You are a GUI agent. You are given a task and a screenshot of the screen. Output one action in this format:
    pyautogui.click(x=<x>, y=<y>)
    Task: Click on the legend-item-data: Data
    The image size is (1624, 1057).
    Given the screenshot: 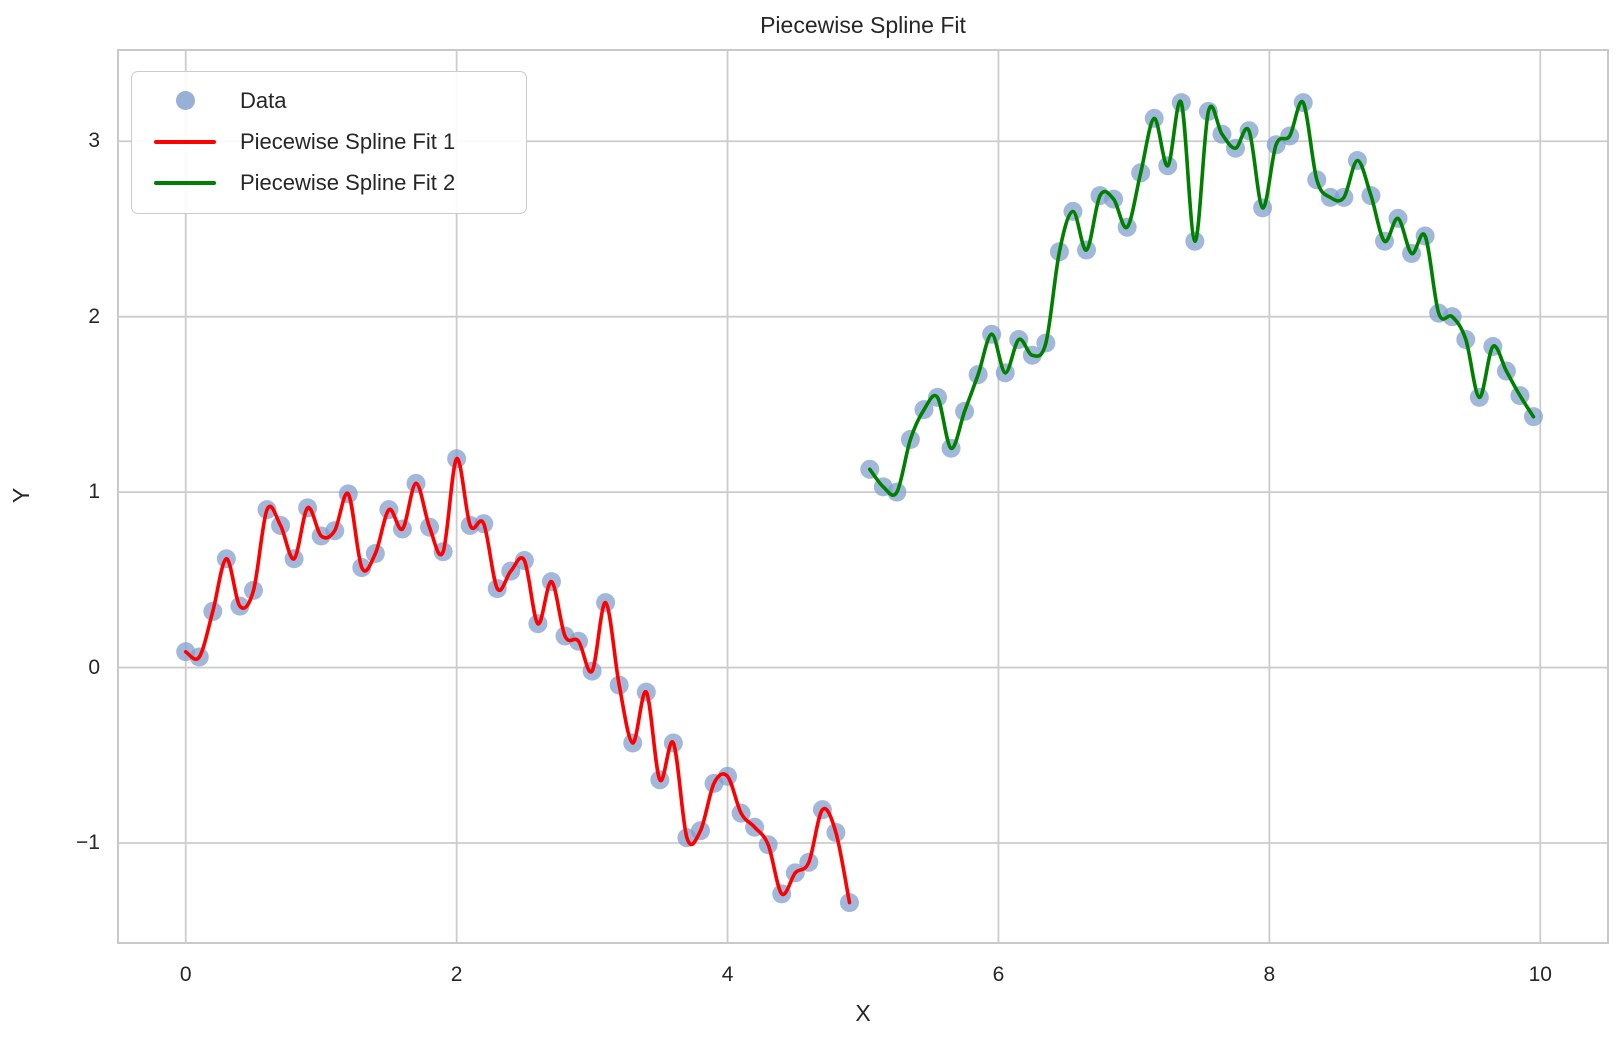 What is the action you would take?
    pyautogui.click(x=329, y=100)
    